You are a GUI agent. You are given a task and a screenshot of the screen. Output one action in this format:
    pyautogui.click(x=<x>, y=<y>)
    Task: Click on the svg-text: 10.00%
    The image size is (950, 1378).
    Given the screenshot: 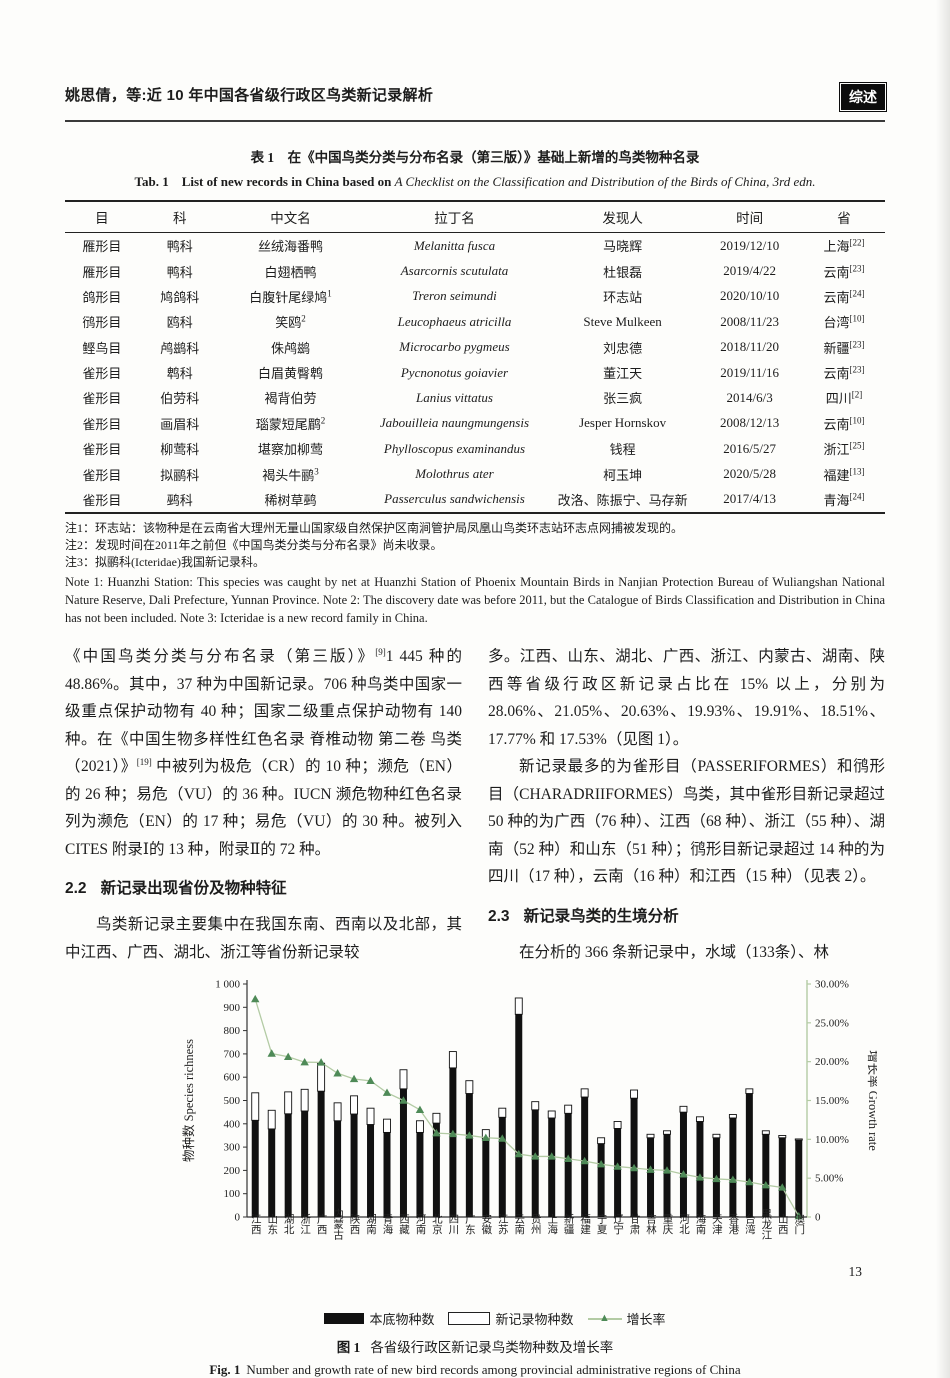 What is the action you would take?
    pyautogui.click(x=832, y=1140)
    